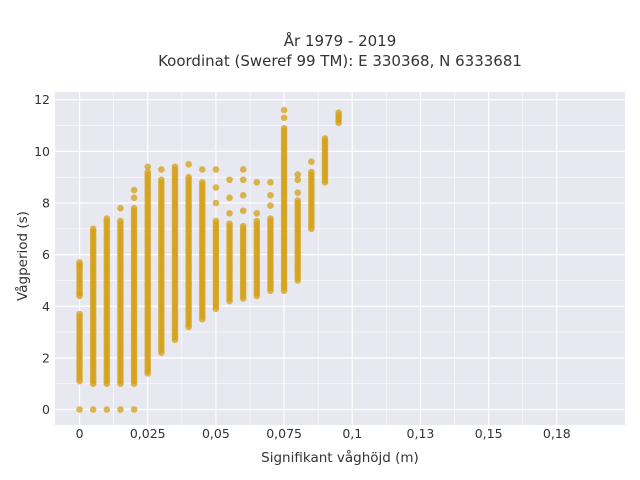  I want to click on x-tick-label: 0,13, so click(421, 433).